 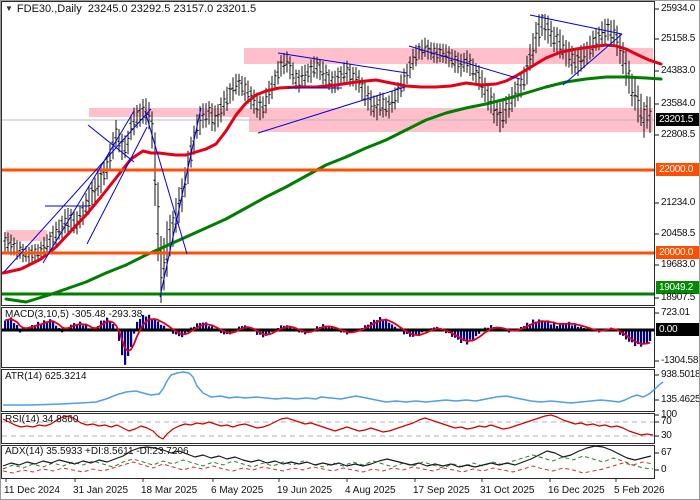 I want to click on axis-tick-label: 723.01, so click(x=675, y=312).